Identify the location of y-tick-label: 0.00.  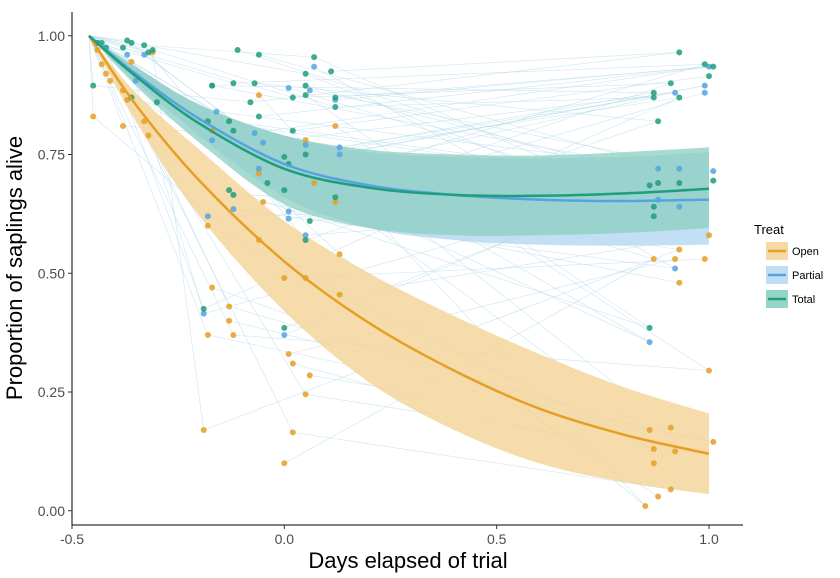
(51, 511).